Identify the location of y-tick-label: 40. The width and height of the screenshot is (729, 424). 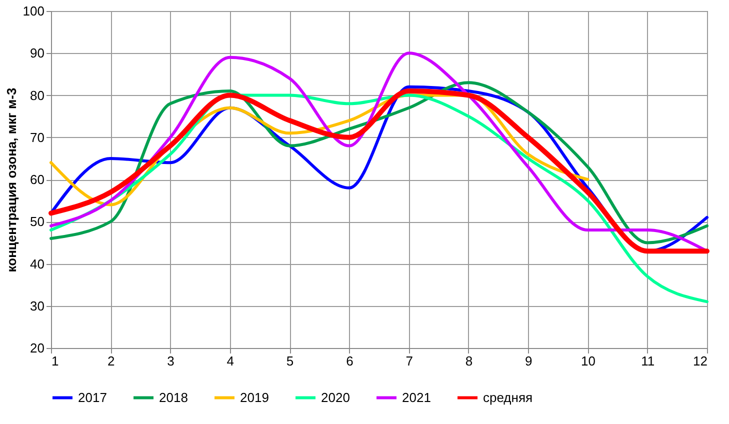
(37, 264).